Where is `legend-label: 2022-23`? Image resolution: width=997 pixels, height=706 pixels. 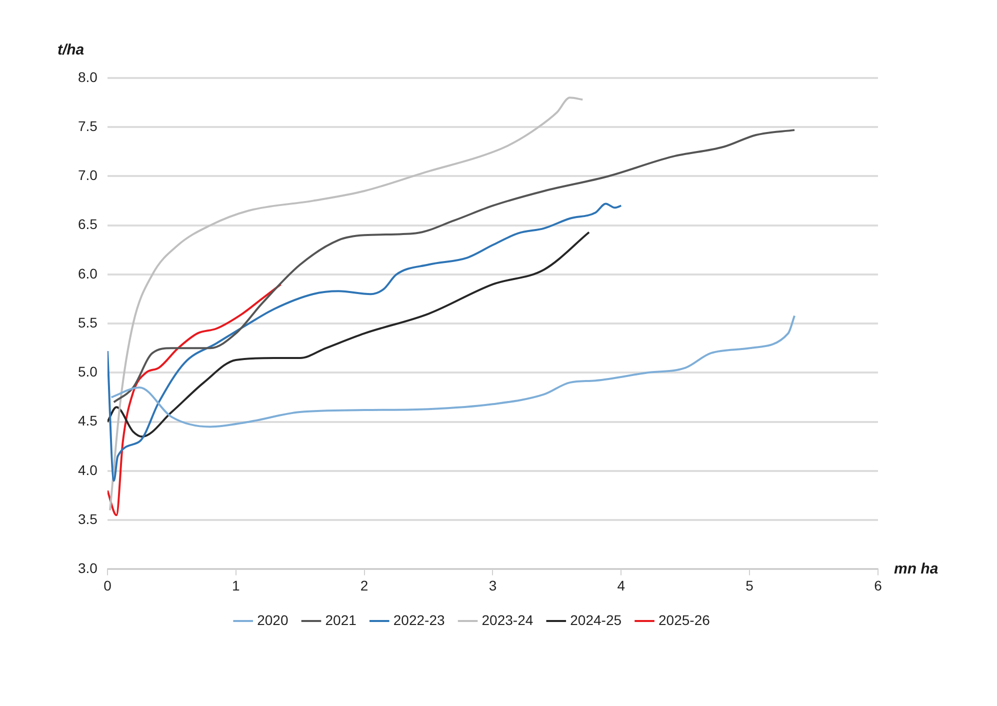
legend-label: 2022-23 is located at coordinates (419, 620).